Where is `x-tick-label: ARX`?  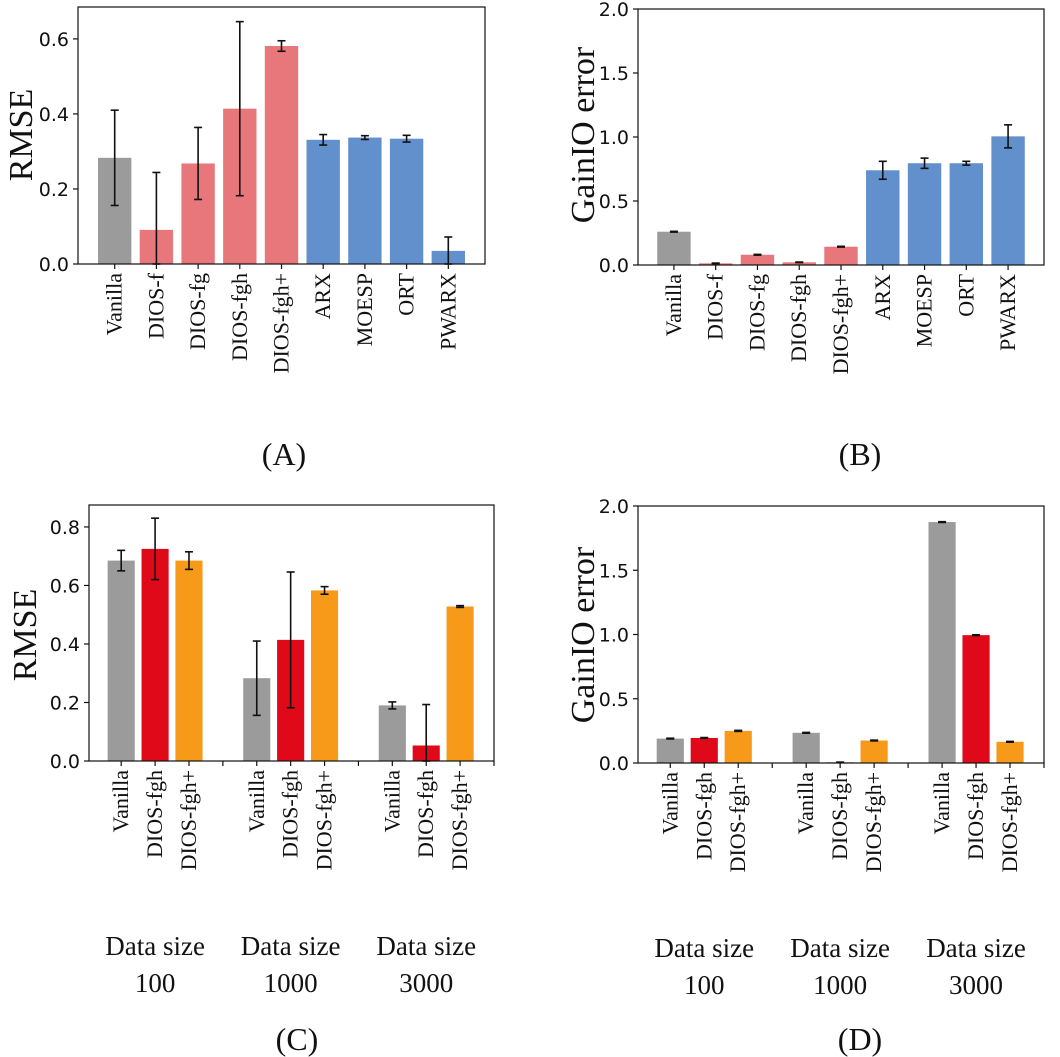 x-tick-label: ARX is located at coordinates (882, 297).